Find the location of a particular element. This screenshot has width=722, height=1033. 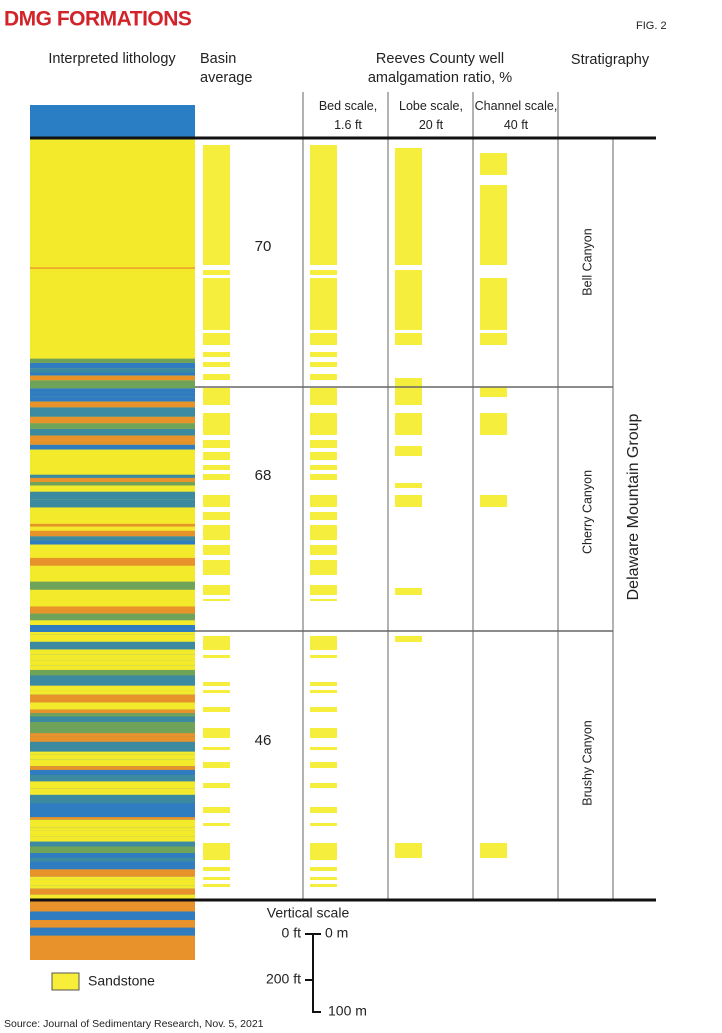

net-gross: 46 is located at coordinates (263, 740).